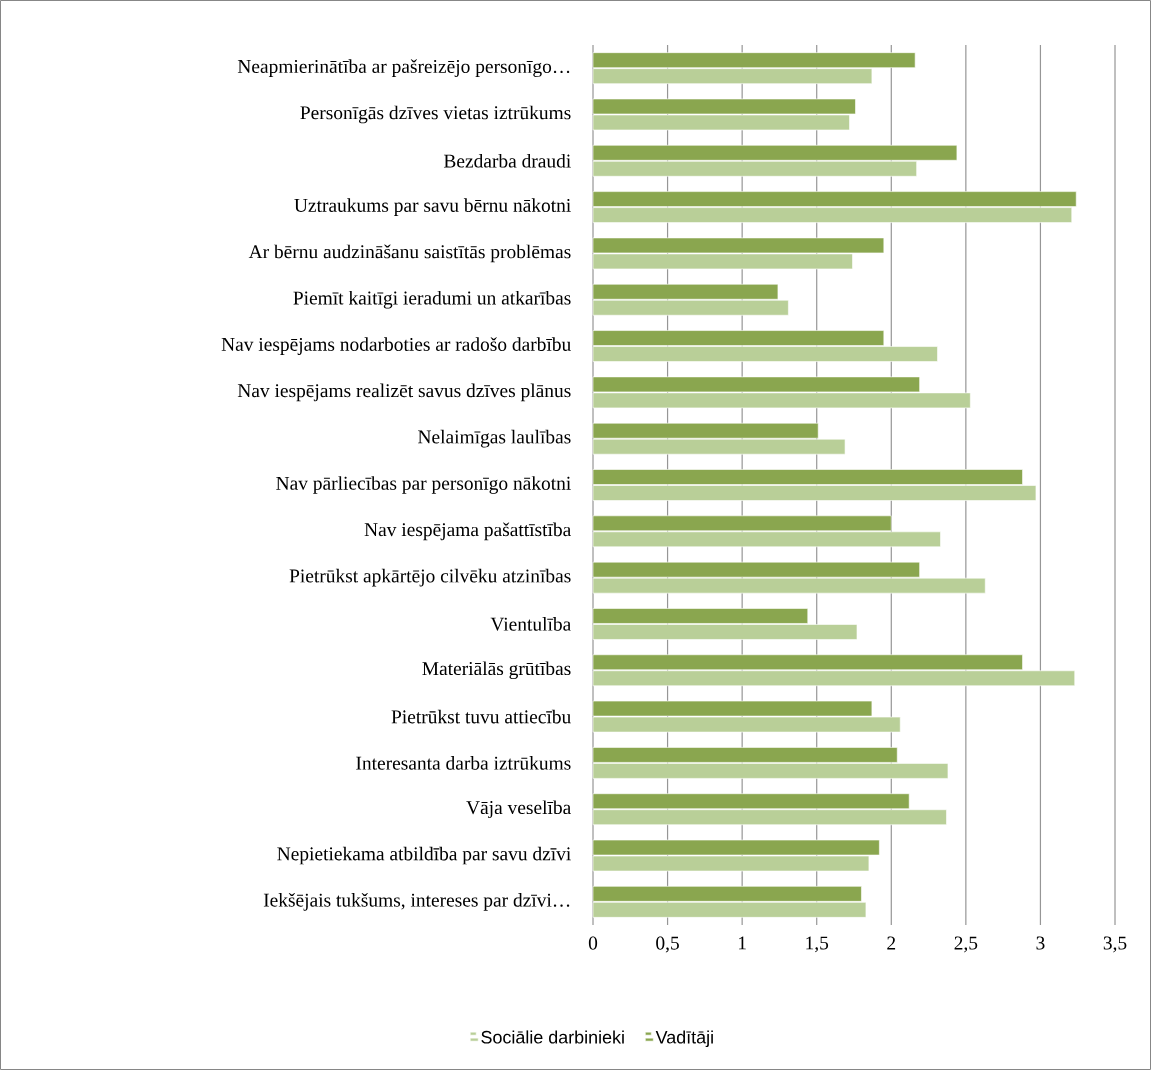 The width and height of the screenshot is (1151, 1070). What do you see at coordinates (432, 299) in the screenshot?
I see `y-tick-label: Piemīt kaitīgi ieradumi un atkarības` at bounding box center [432, 299].